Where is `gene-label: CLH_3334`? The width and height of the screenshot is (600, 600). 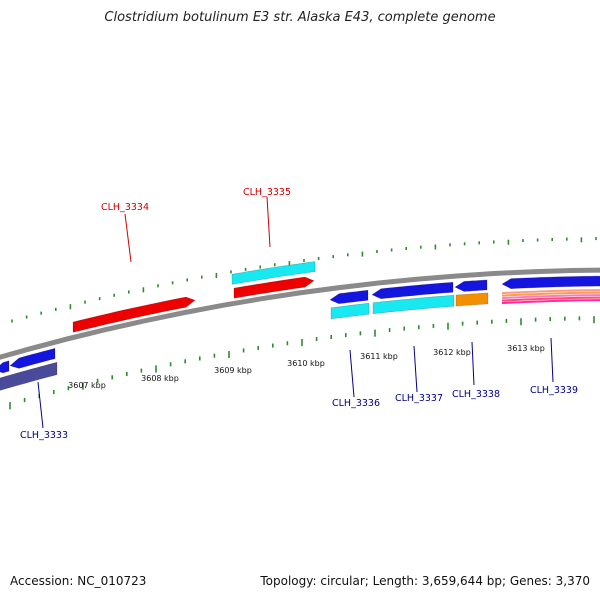 gene-label: CLH_3334 is located at coordinates (125, 207).